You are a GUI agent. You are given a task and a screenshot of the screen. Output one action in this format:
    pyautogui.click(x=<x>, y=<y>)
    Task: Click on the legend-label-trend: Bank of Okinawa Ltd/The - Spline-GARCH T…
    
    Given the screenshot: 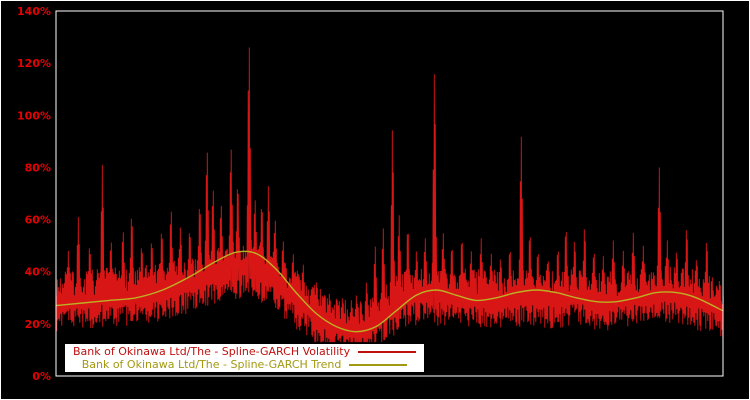 What is the action you would take?
    pyautogui.click(x=211, y=364)
    